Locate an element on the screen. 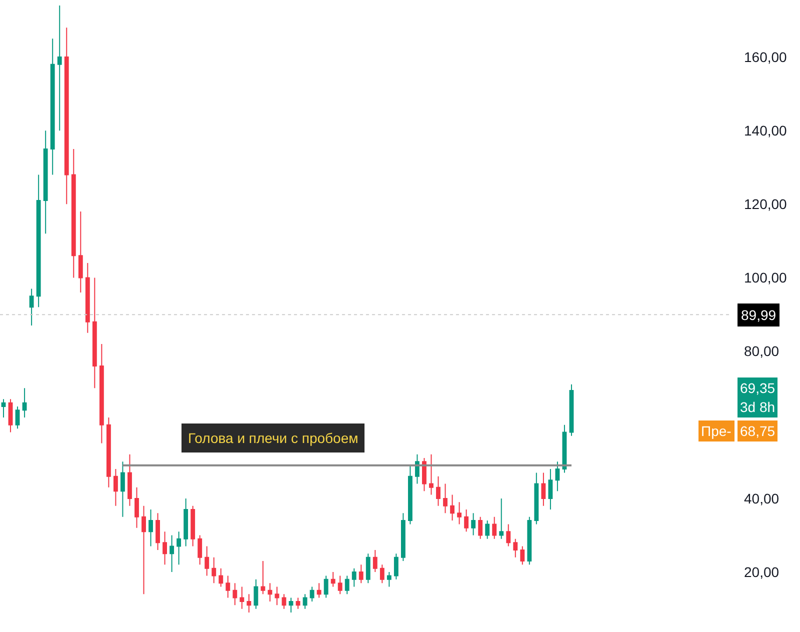 The height and width of the screenshot is (632, 800). y-tick-label: 80,00 is located at coordinates (762, 351).